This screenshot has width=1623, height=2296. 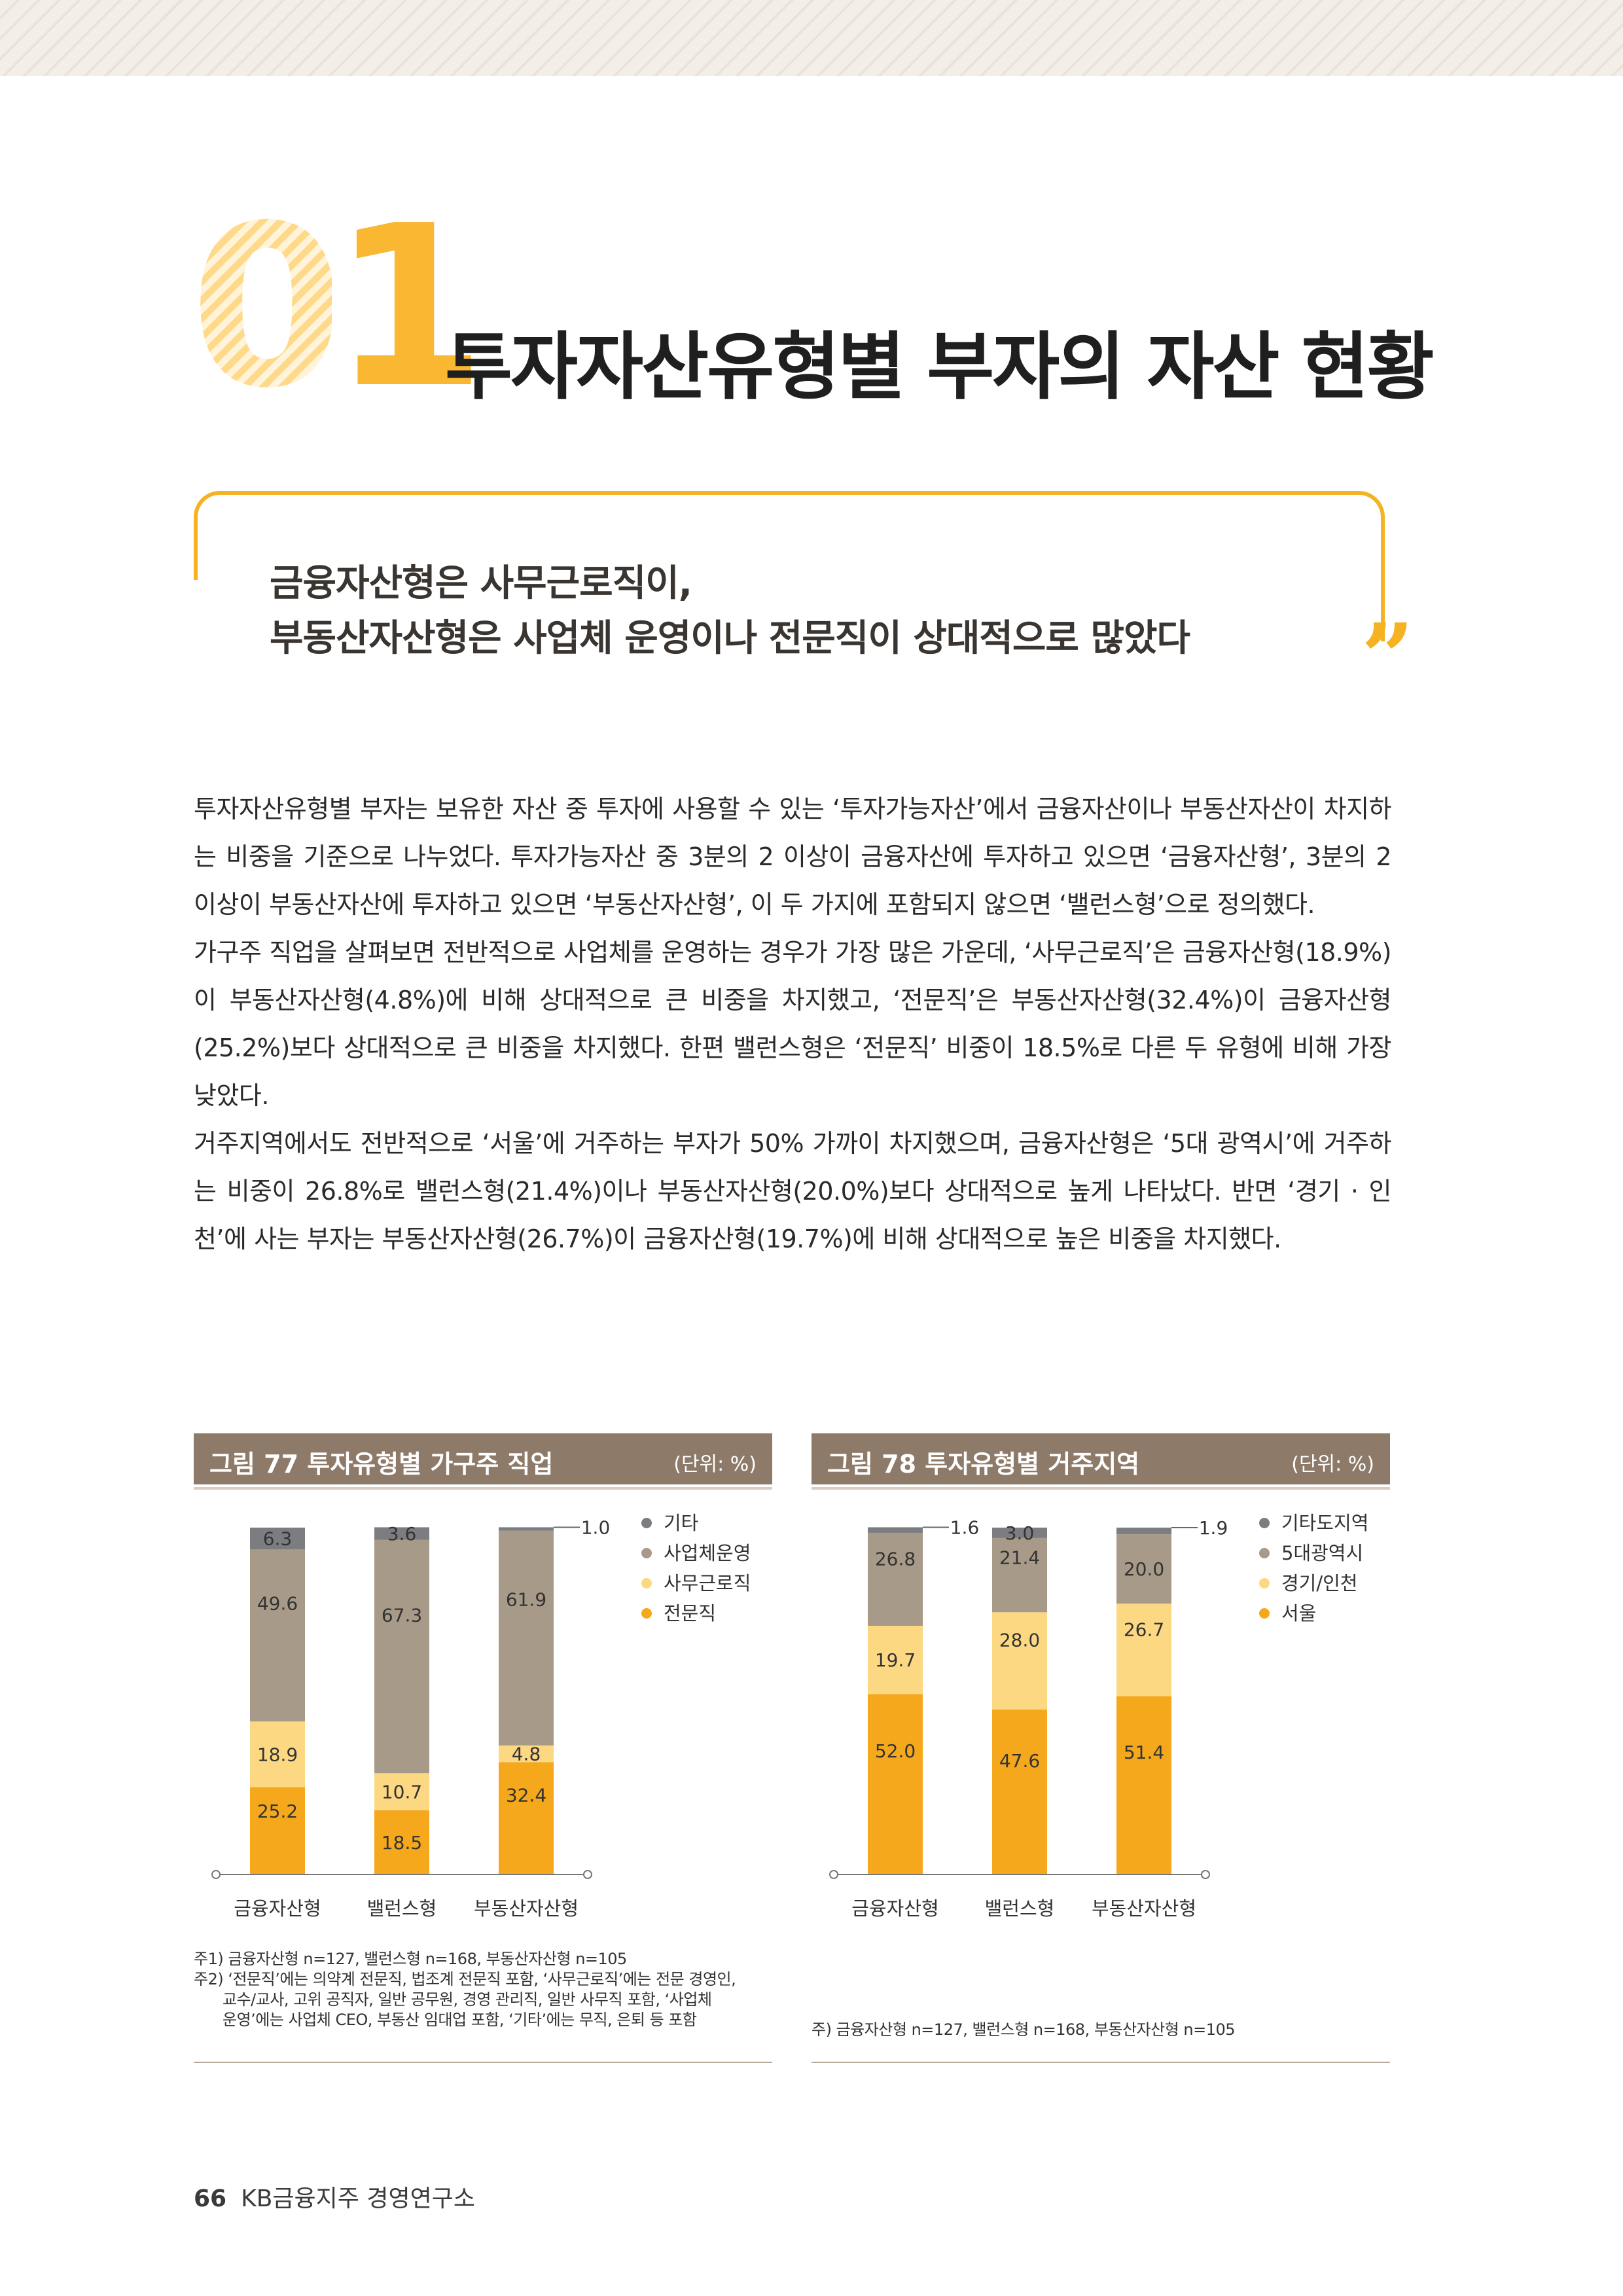 What do you see at coordinates (1322, 1553) in the screenshot?
I see `legend-label: 5대광역시` at bounding box center [1322, 1553].